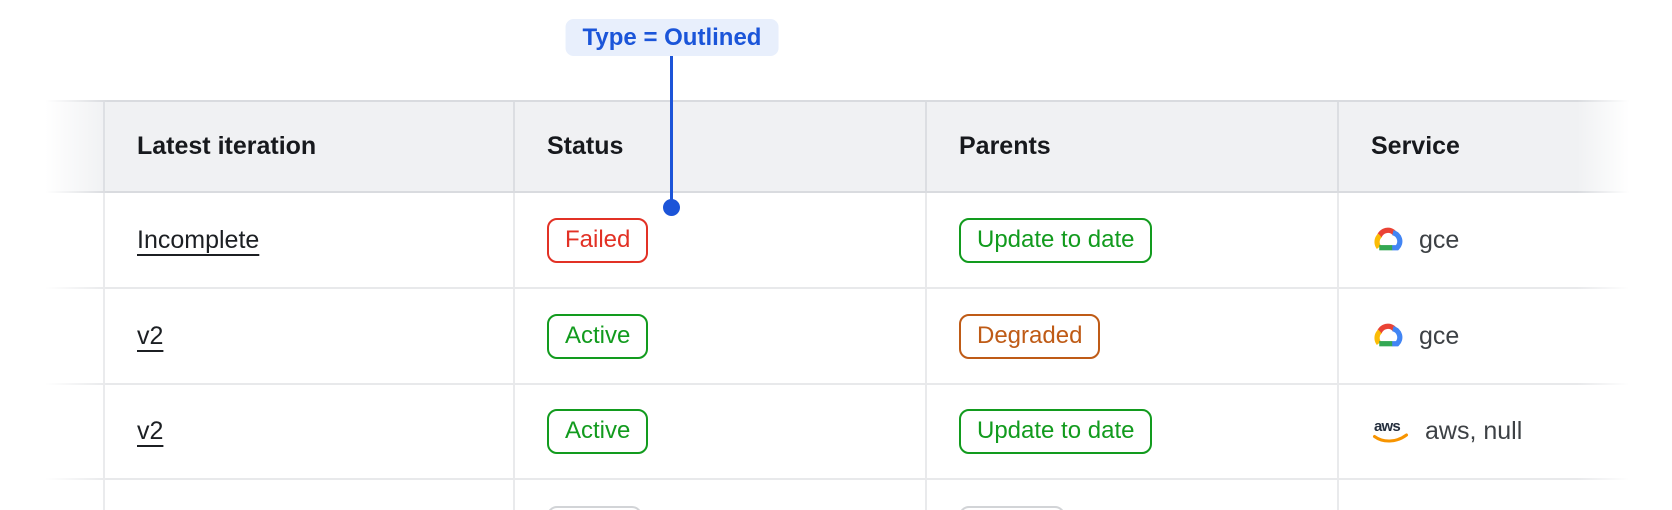 The width and height of the screenshot is (1672, 510). I want to click on aws-icon: aws, so click(1390, 430).